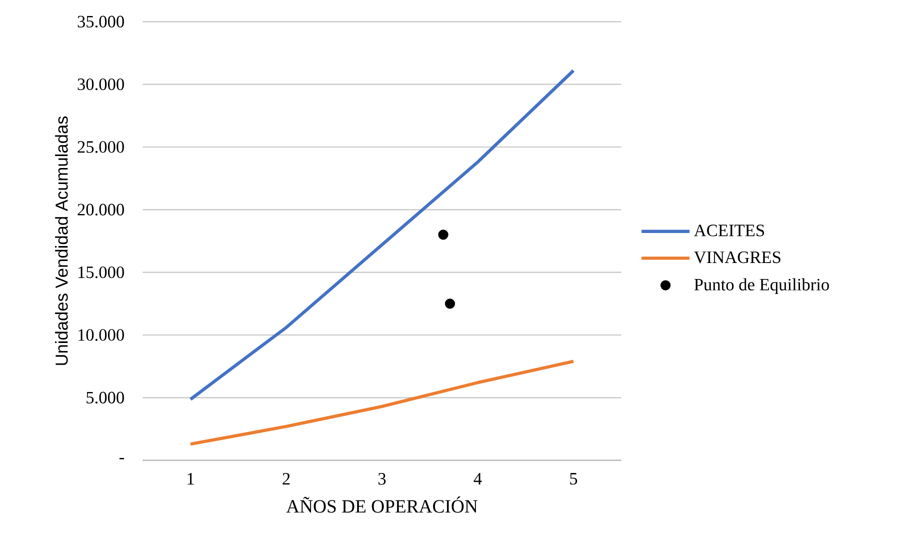 This screenshot has height=535, width=910. What do you see at coordinates (101, 22) in the screenshot?
I see `y-tick-label: 35.000` at bounding box center [101, 22].